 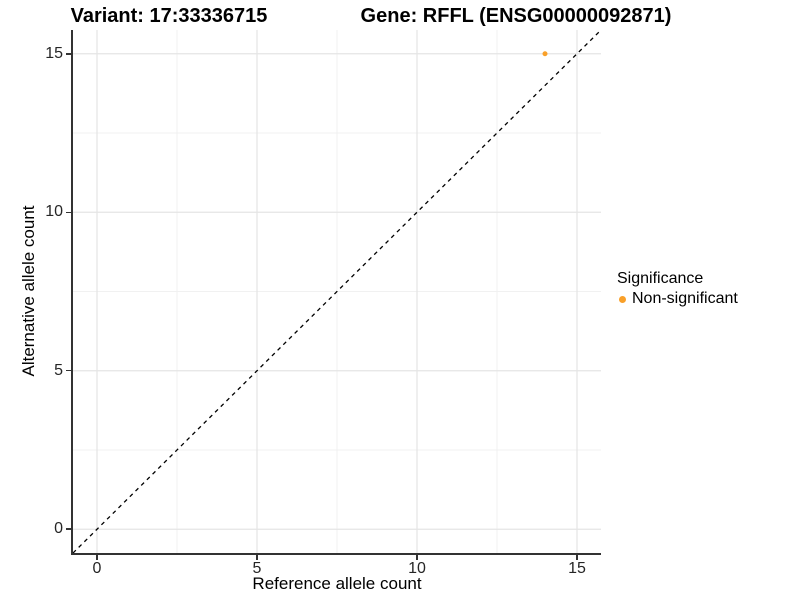 What do you see at coordinates (677, 288) in the screenshot?
I see `legend: Significance Non-significant` at bounding box center [677, 288].